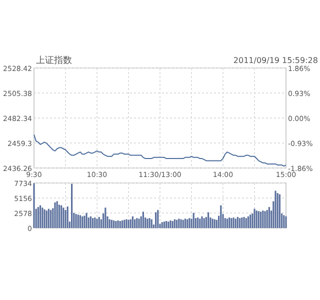 Image resolution: width=320 pixels, height=300 pixels. I want to click on chart-title: 上证指数, so click(54, 60).